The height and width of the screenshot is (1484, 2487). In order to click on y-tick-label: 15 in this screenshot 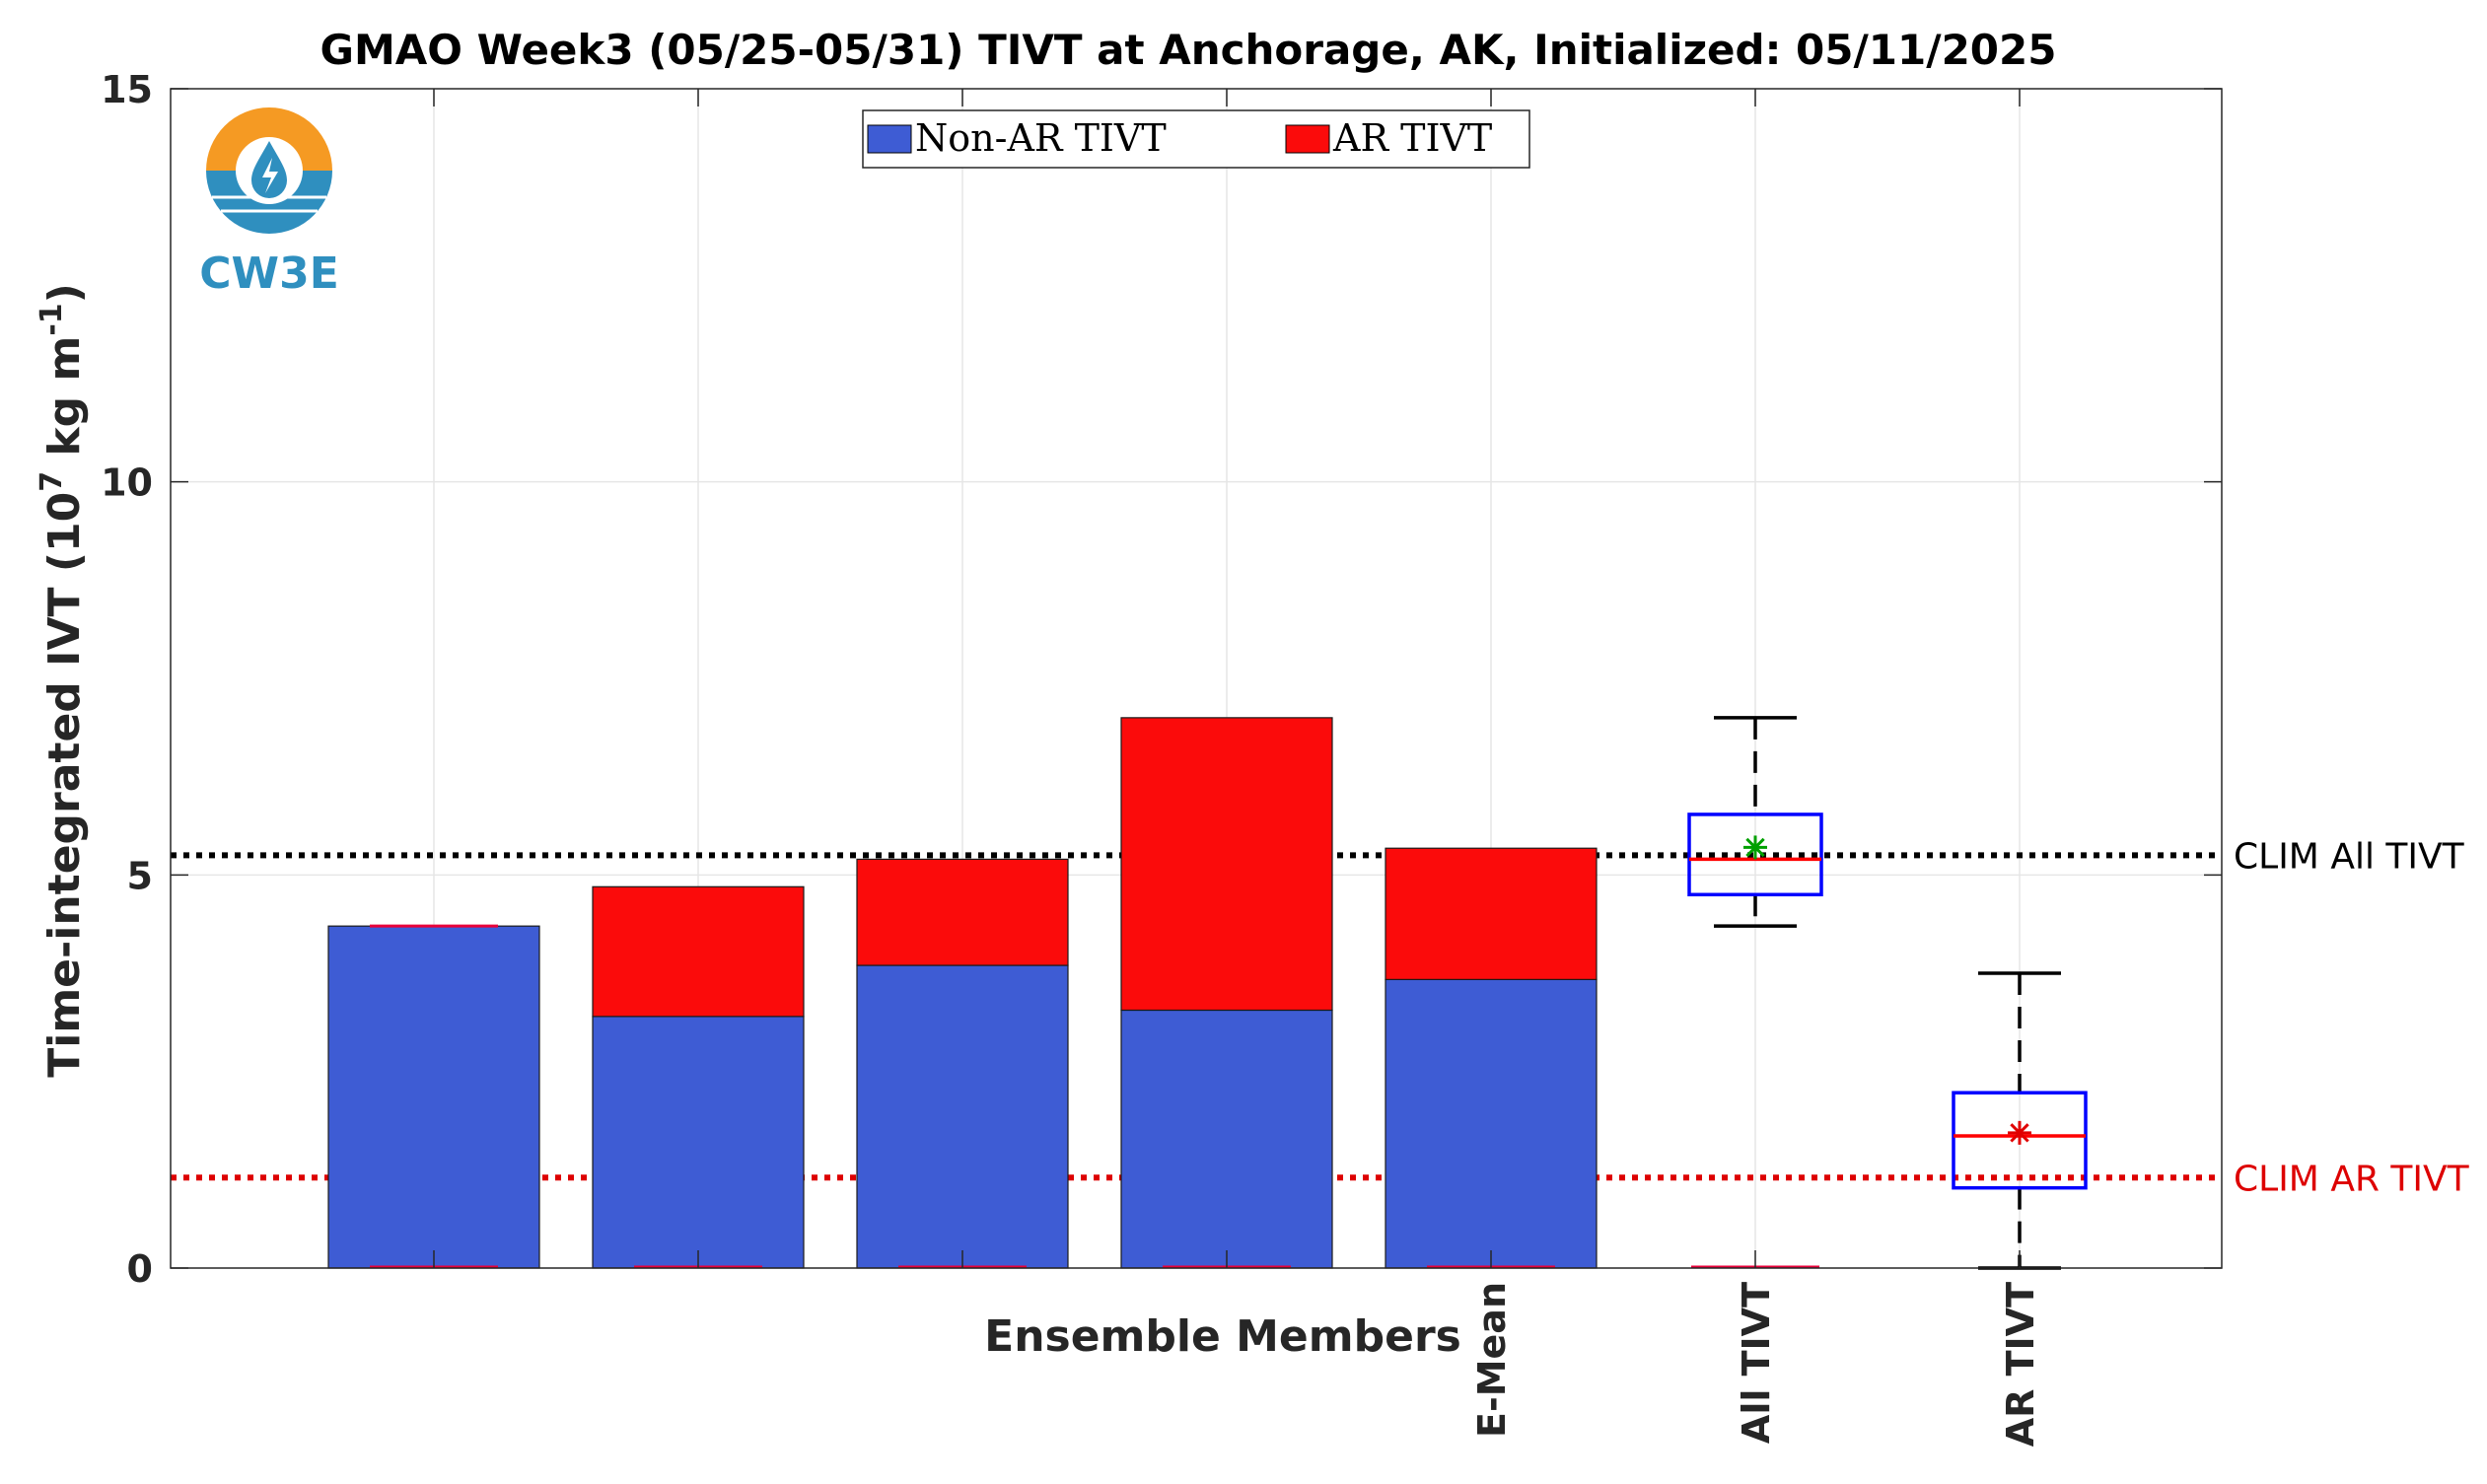, I will do `click(127, 89)`.